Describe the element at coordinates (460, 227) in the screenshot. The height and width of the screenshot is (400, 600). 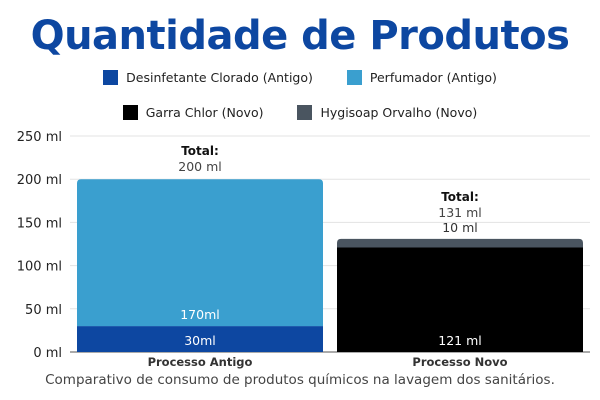
I see `data-label: 10 ml` at that location.